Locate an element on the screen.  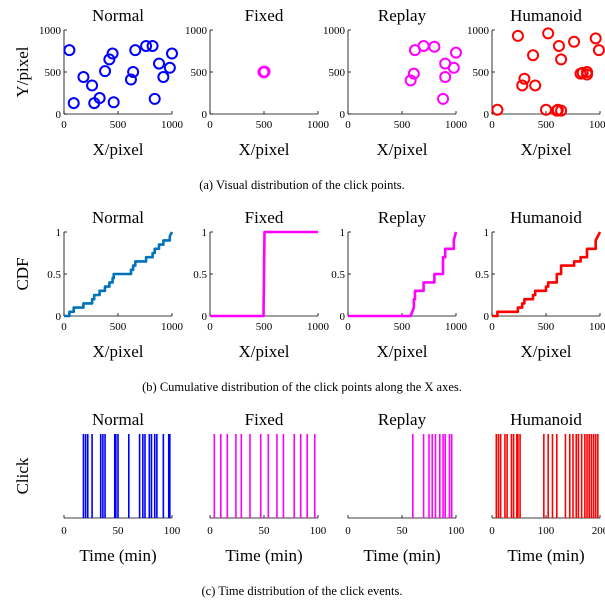
panel-c-replay: 0 50 100 Replay Time (min) is located at coordinates (405, 487).